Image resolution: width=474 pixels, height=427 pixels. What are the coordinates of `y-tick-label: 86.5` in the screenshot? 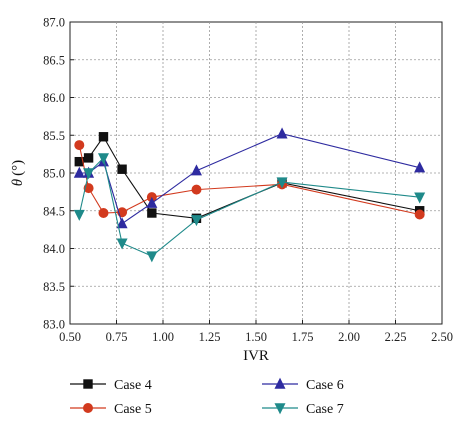 It's located at (54, 60).